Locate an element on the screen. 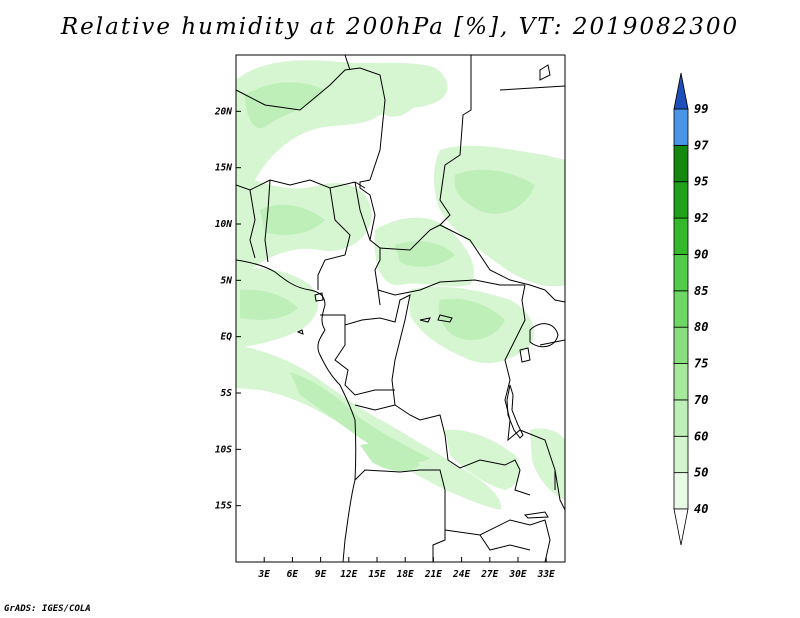 This screenshot has width=800, height=618. credit-label: GrADS: IGES/COLA is located at coordinates (47, 609).